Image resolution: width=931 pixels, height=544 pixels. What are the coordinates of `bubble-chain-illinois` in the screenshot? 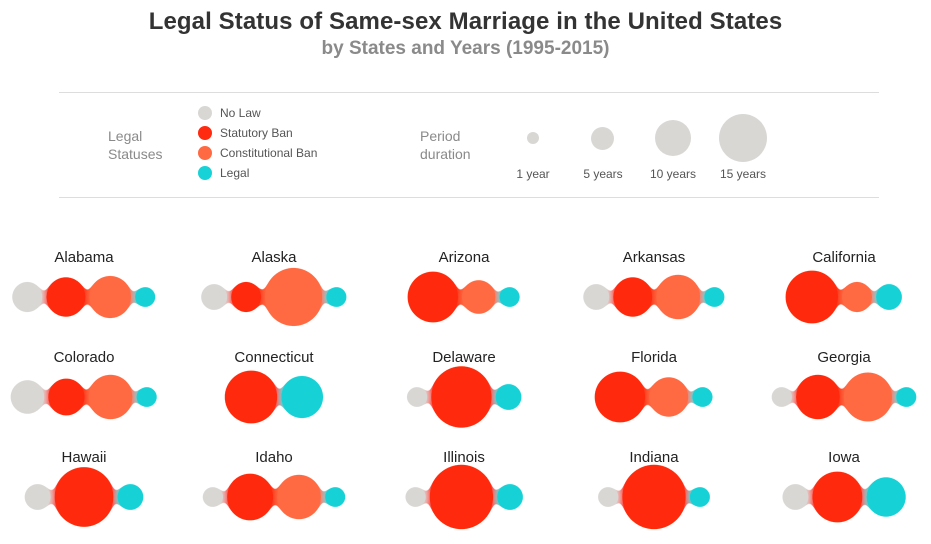 It's located at (464, 497).